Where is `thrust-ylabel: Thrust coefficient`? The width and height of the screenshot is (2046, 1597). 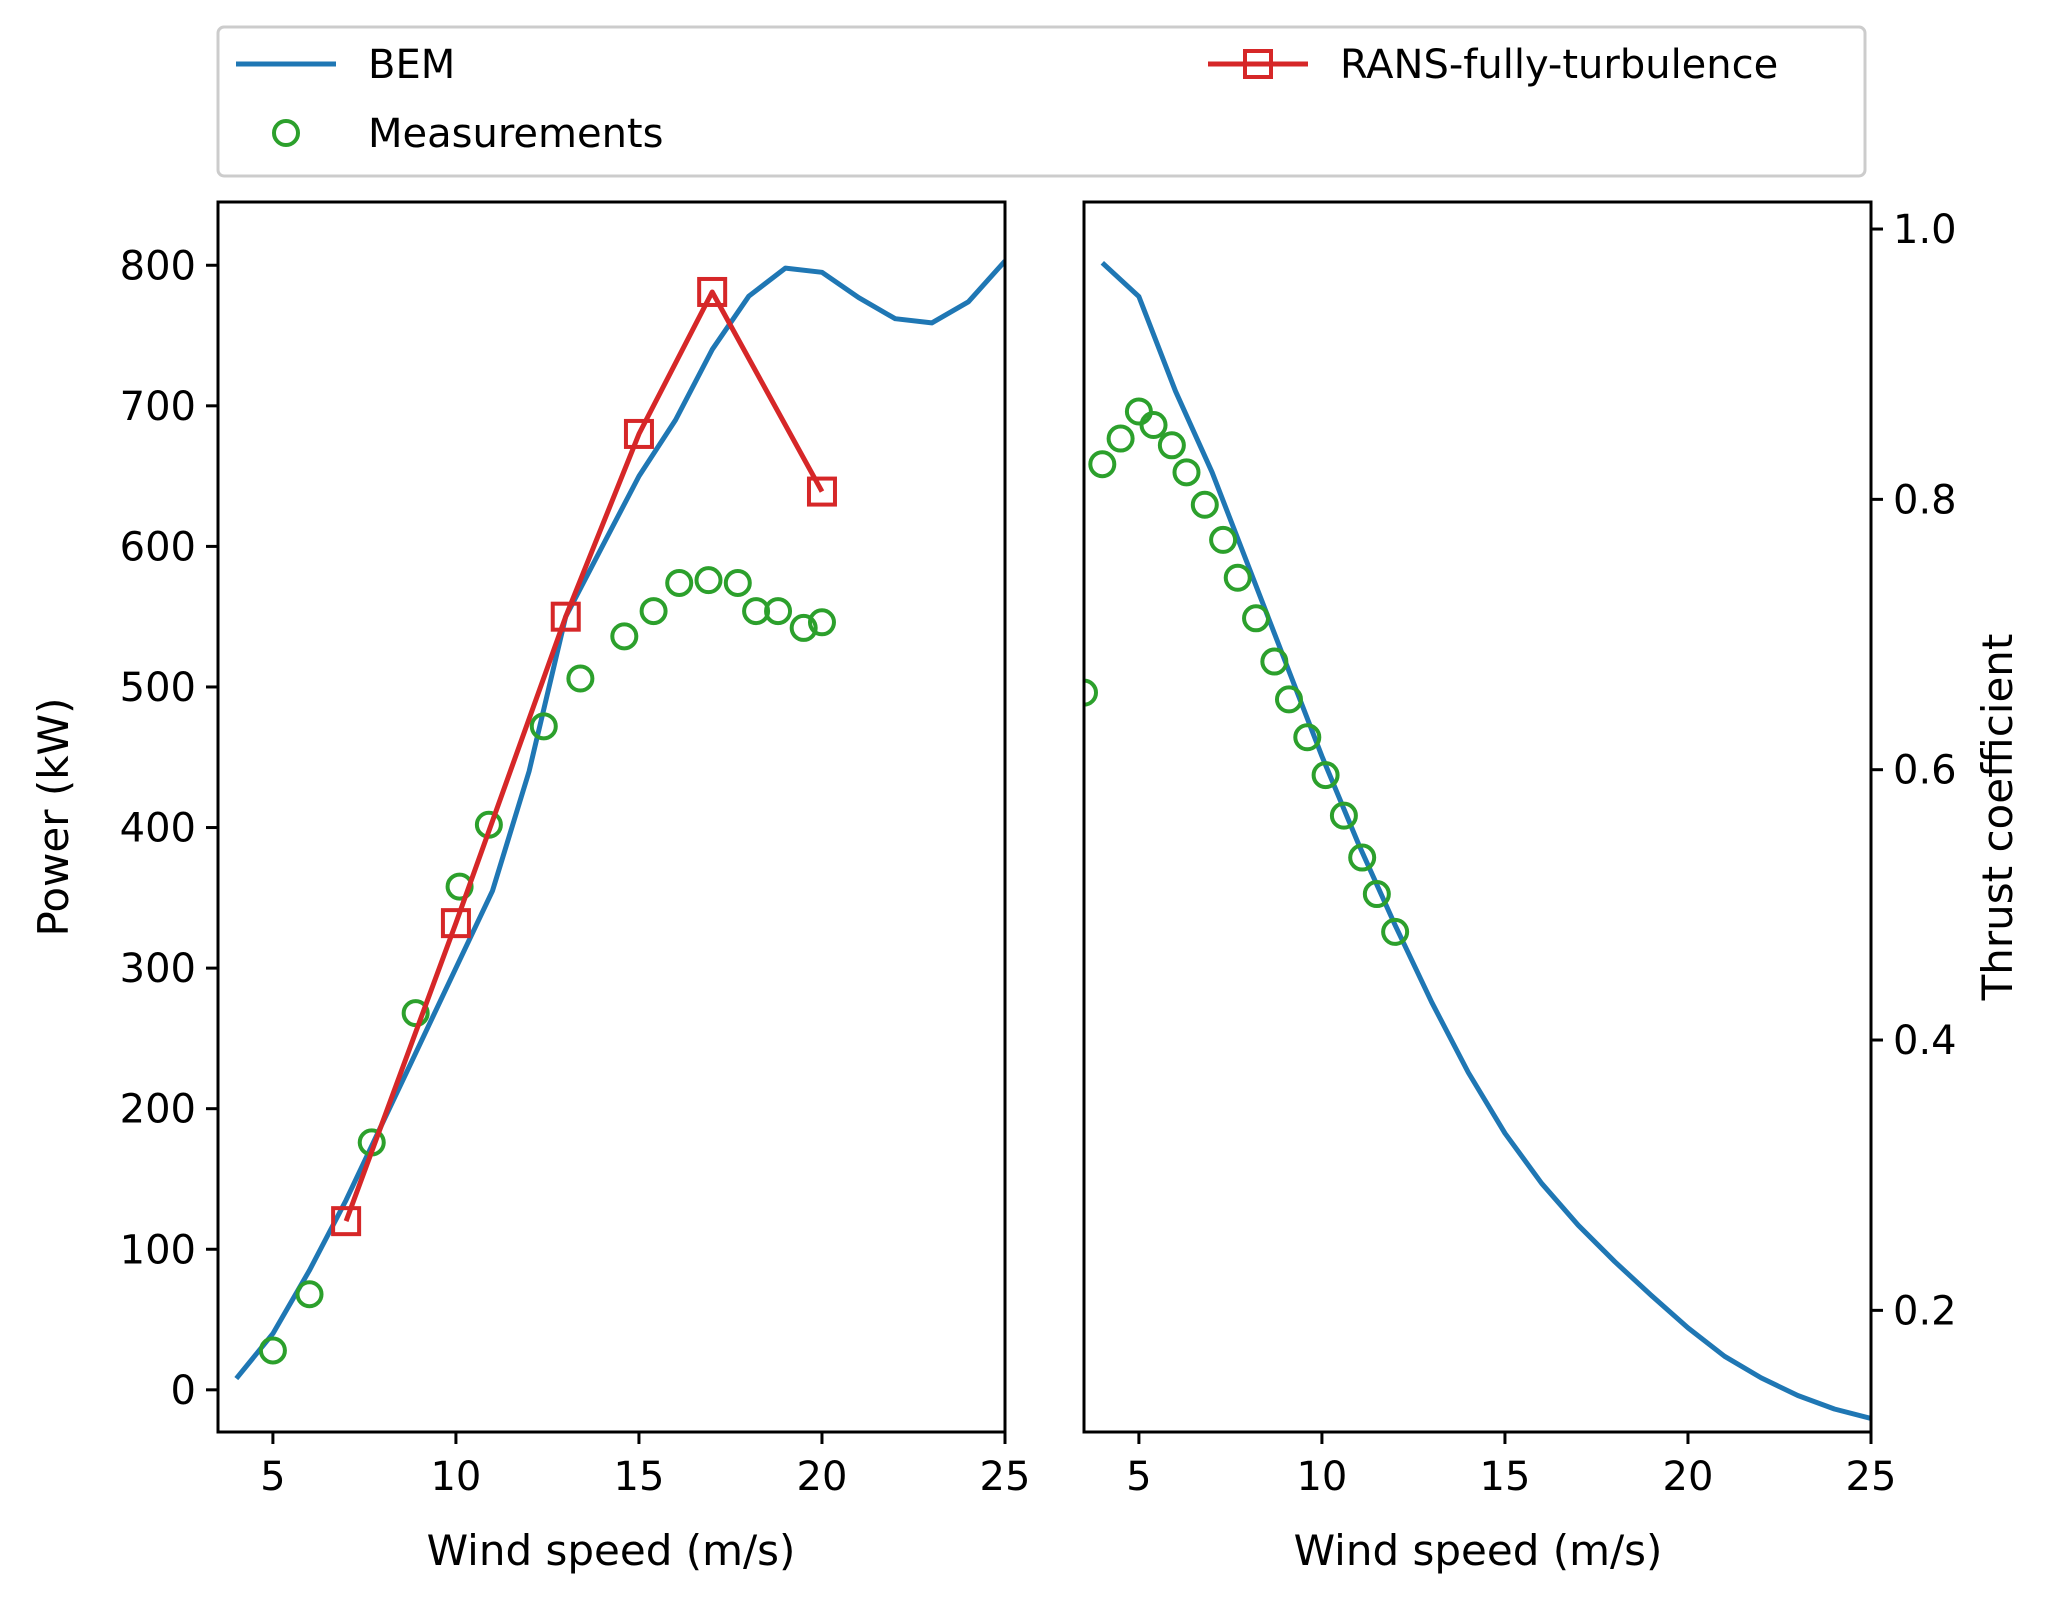 thrust-ylabel: Thrust coefficient is located at coordinates (1997, 818).